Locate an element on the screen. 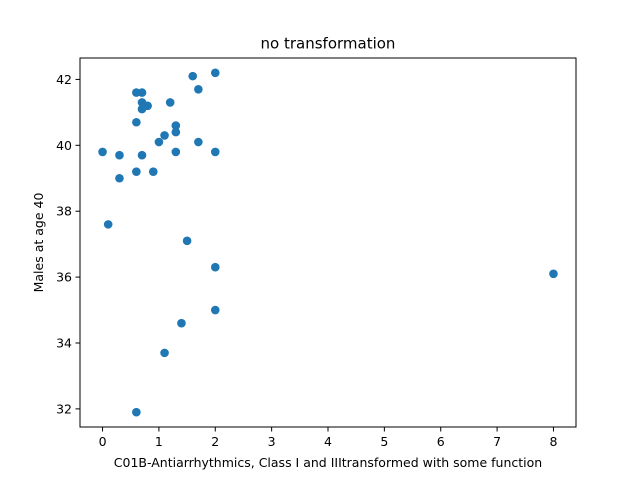  y-tick-label: 42 is located at coordinates (64, 79).